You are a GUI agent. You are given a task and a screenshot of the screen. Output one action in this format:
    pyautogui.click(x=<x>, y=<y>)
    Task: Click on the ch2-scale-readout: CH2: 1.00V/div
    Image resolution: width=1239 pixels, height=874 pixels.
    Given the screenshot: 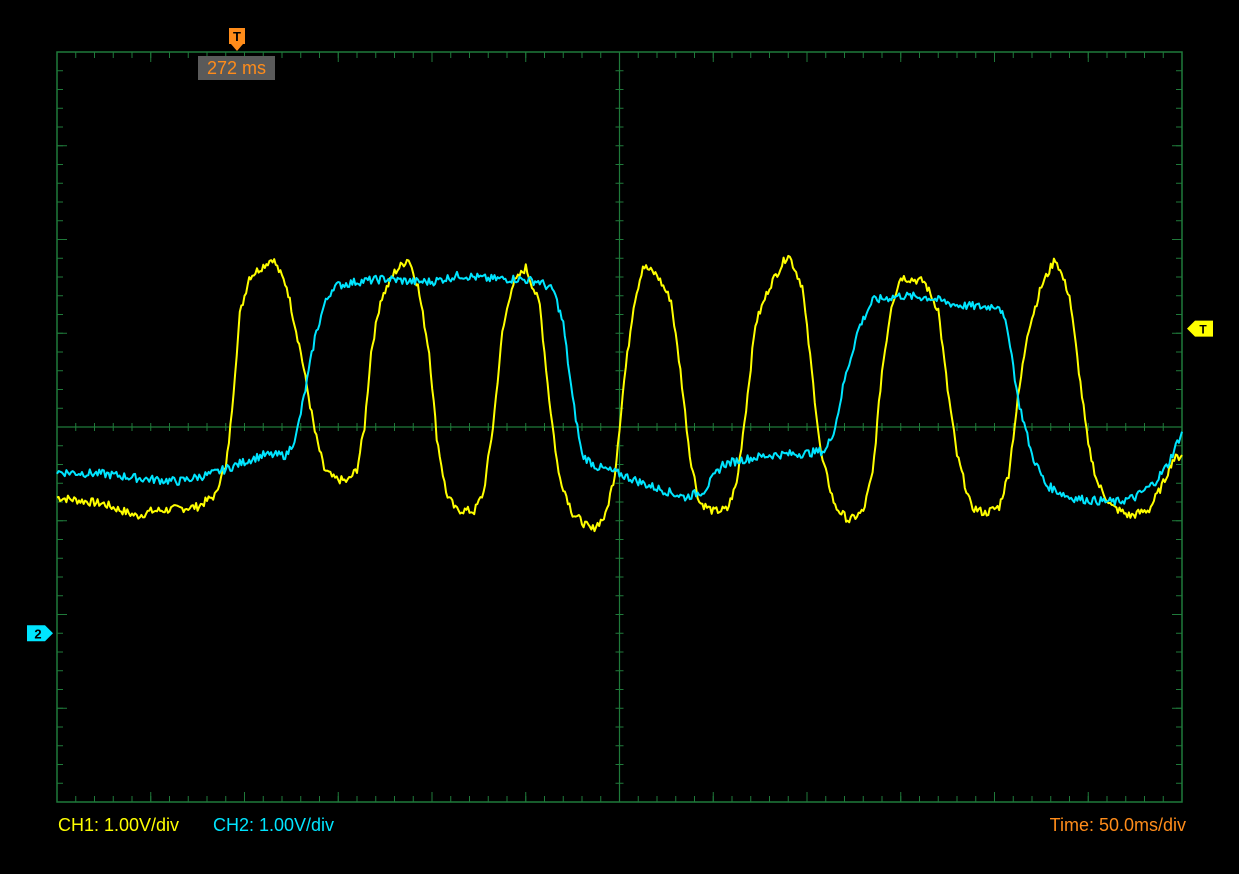 What is the action you would take?
    pyautogui.click(x=274, y=825)
    